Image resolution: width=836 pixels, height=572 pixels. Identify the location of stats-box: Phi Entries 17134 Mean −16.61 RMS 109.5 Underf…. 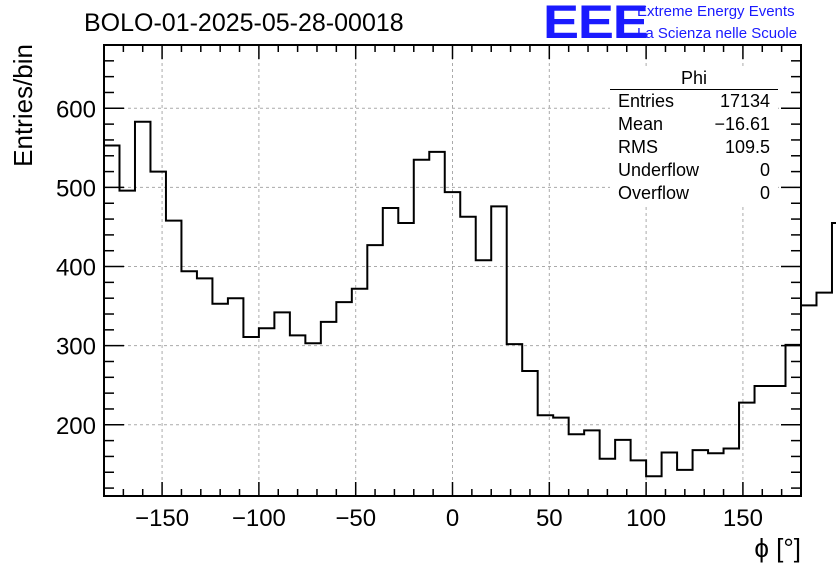
(694, 136).